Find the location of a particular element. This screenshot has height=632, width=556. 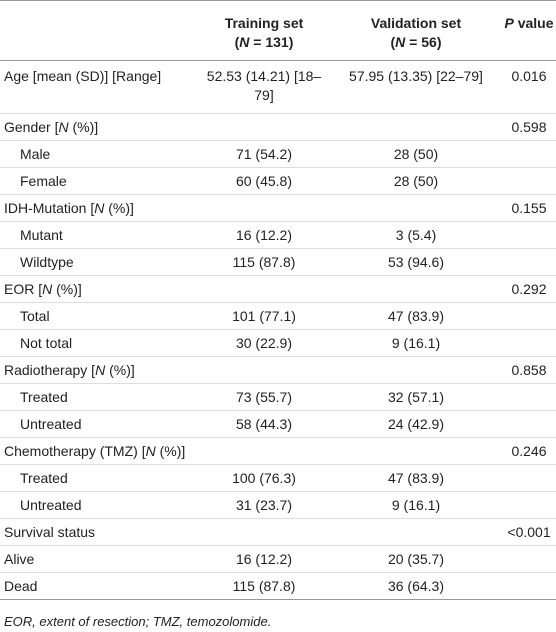

cell: 0.598 is located at coordinates (529, 127).